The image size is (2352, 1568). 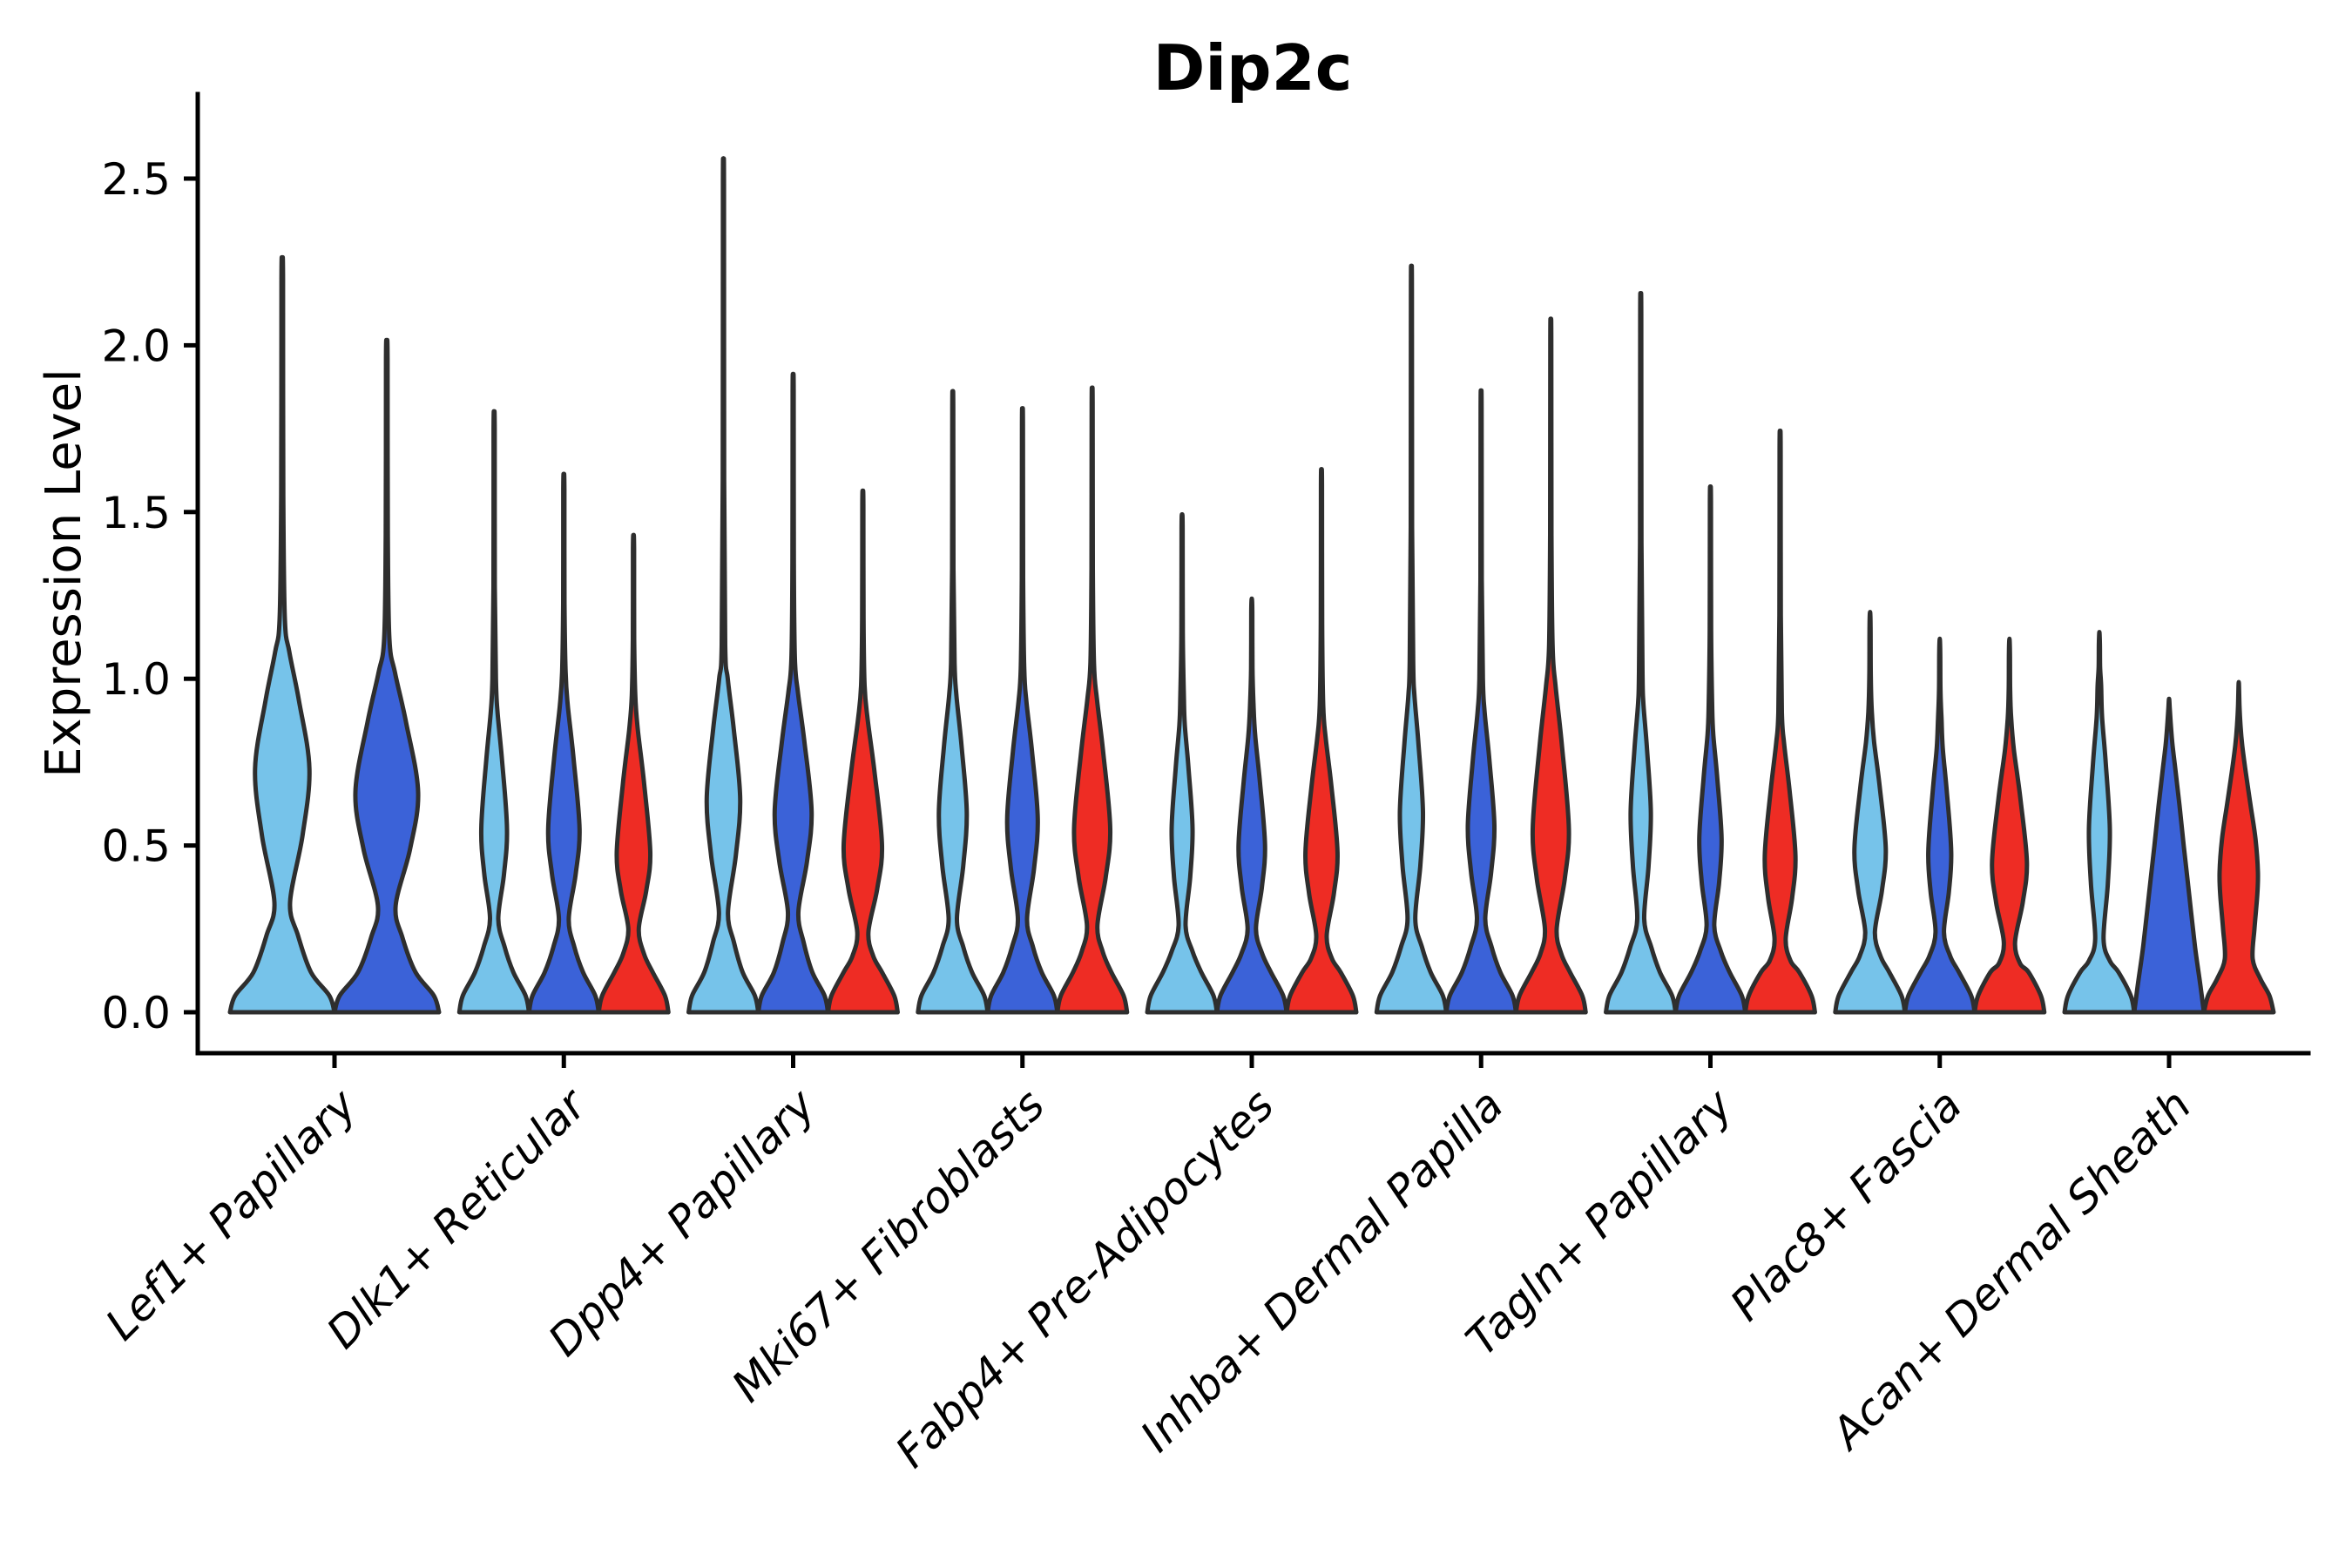 What do you see at coordinates (136, 846) in the screenshot?
I see `y-tick-label: 0.5` at bounding box center [136, 846].